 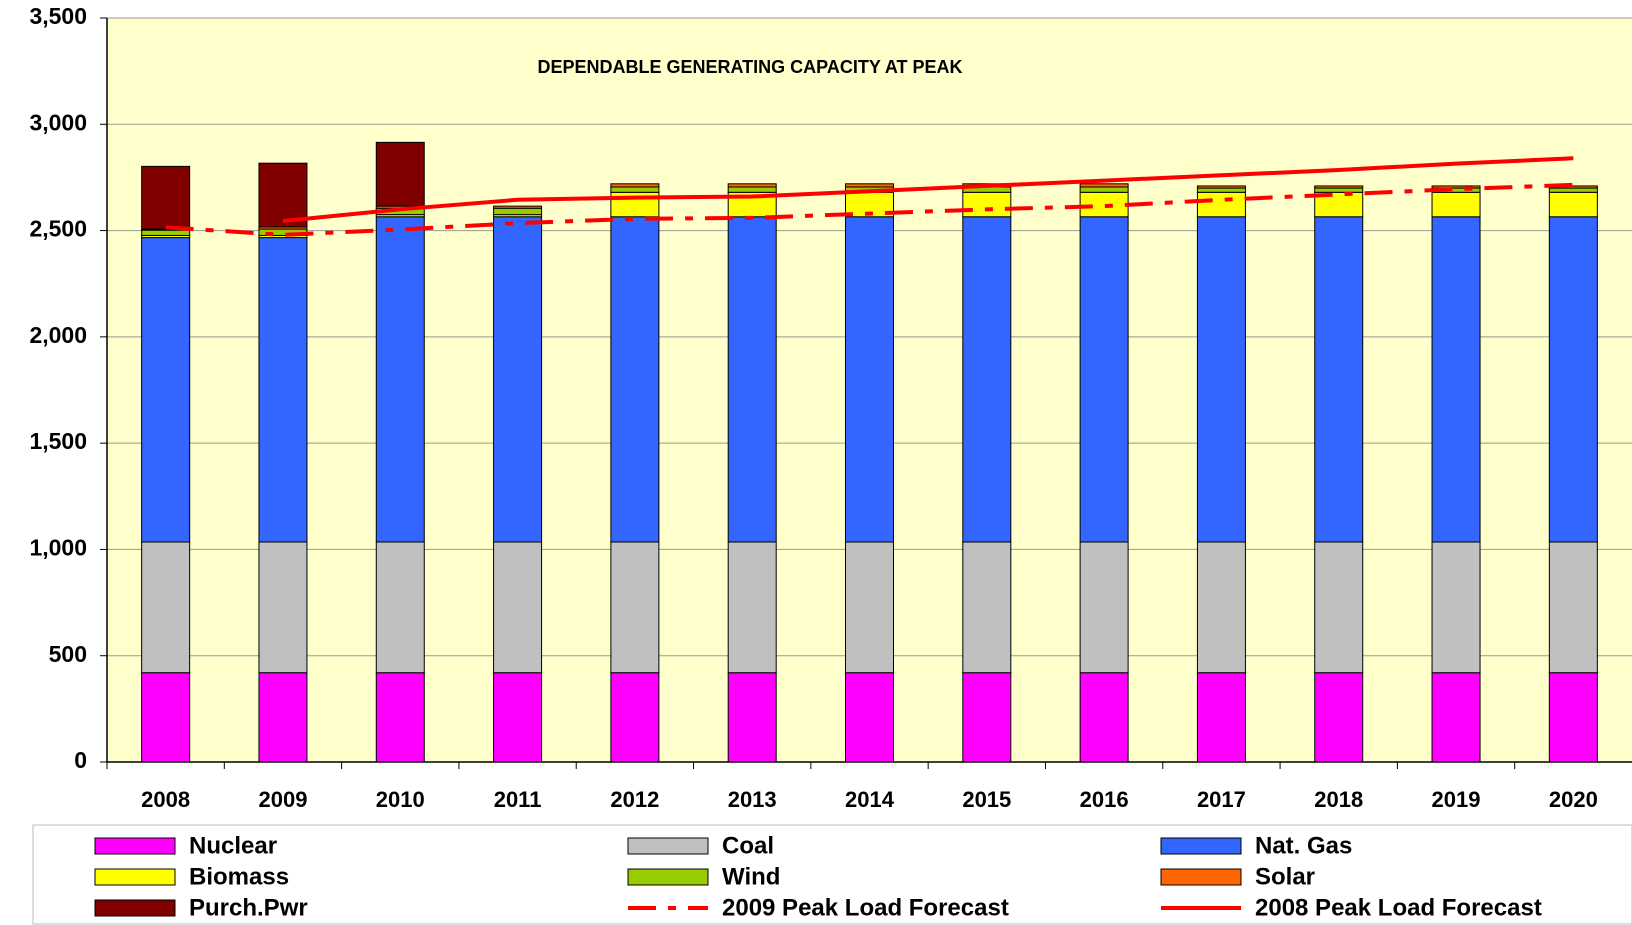 What do you see at coordinates (1285, 876) in the screenshot?
I see `legend-label: Solar` at bounding box center [1285, 876].